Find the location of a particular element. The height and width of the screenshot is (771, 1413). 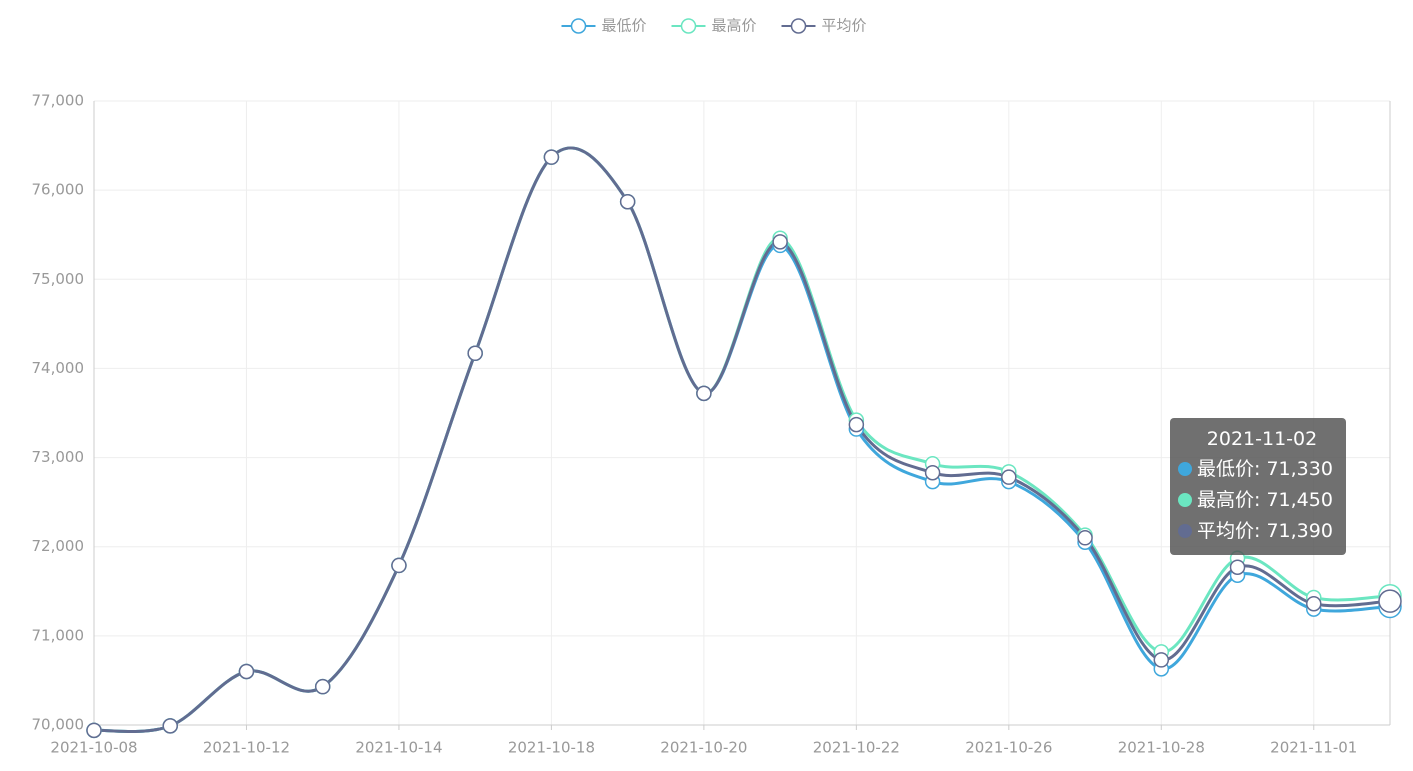

tooltip-value: 71,390 is located at coordinates (1293, 531).